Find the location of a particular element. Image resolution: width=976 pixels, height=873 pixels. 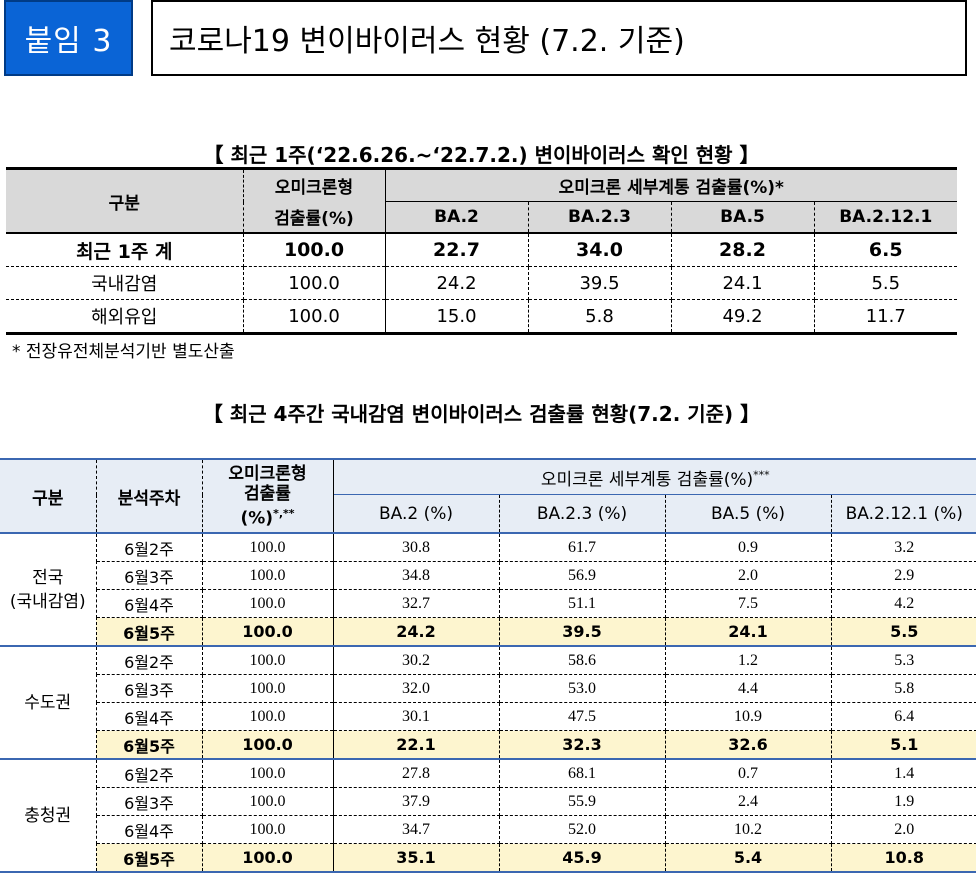

table-row: 수도권 6월2주 100.0 30.2 58.6 1.2 5.3 is located at coordinates (488, 703).